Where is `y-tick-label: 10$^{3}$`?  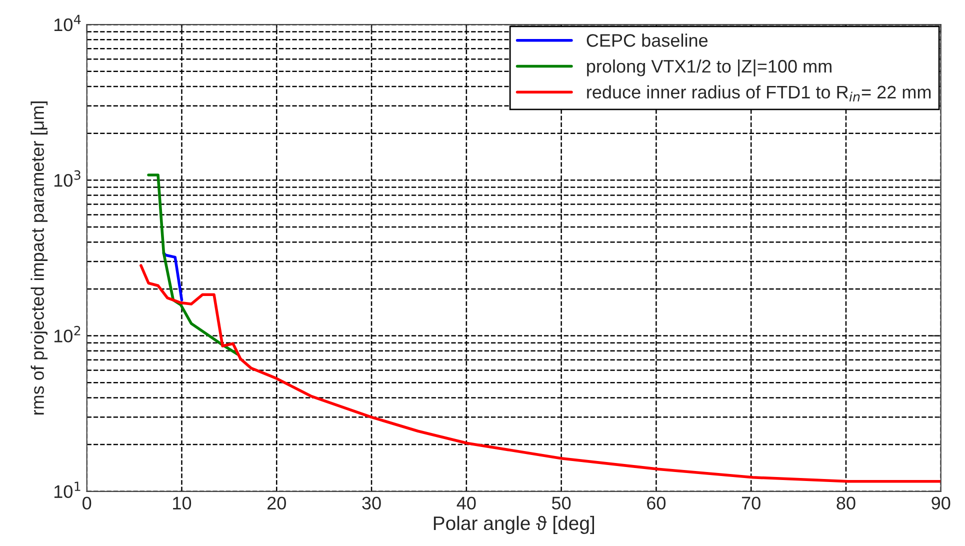
y-tick-label: 10$^{3}$ is located at coordinates (67, 178).